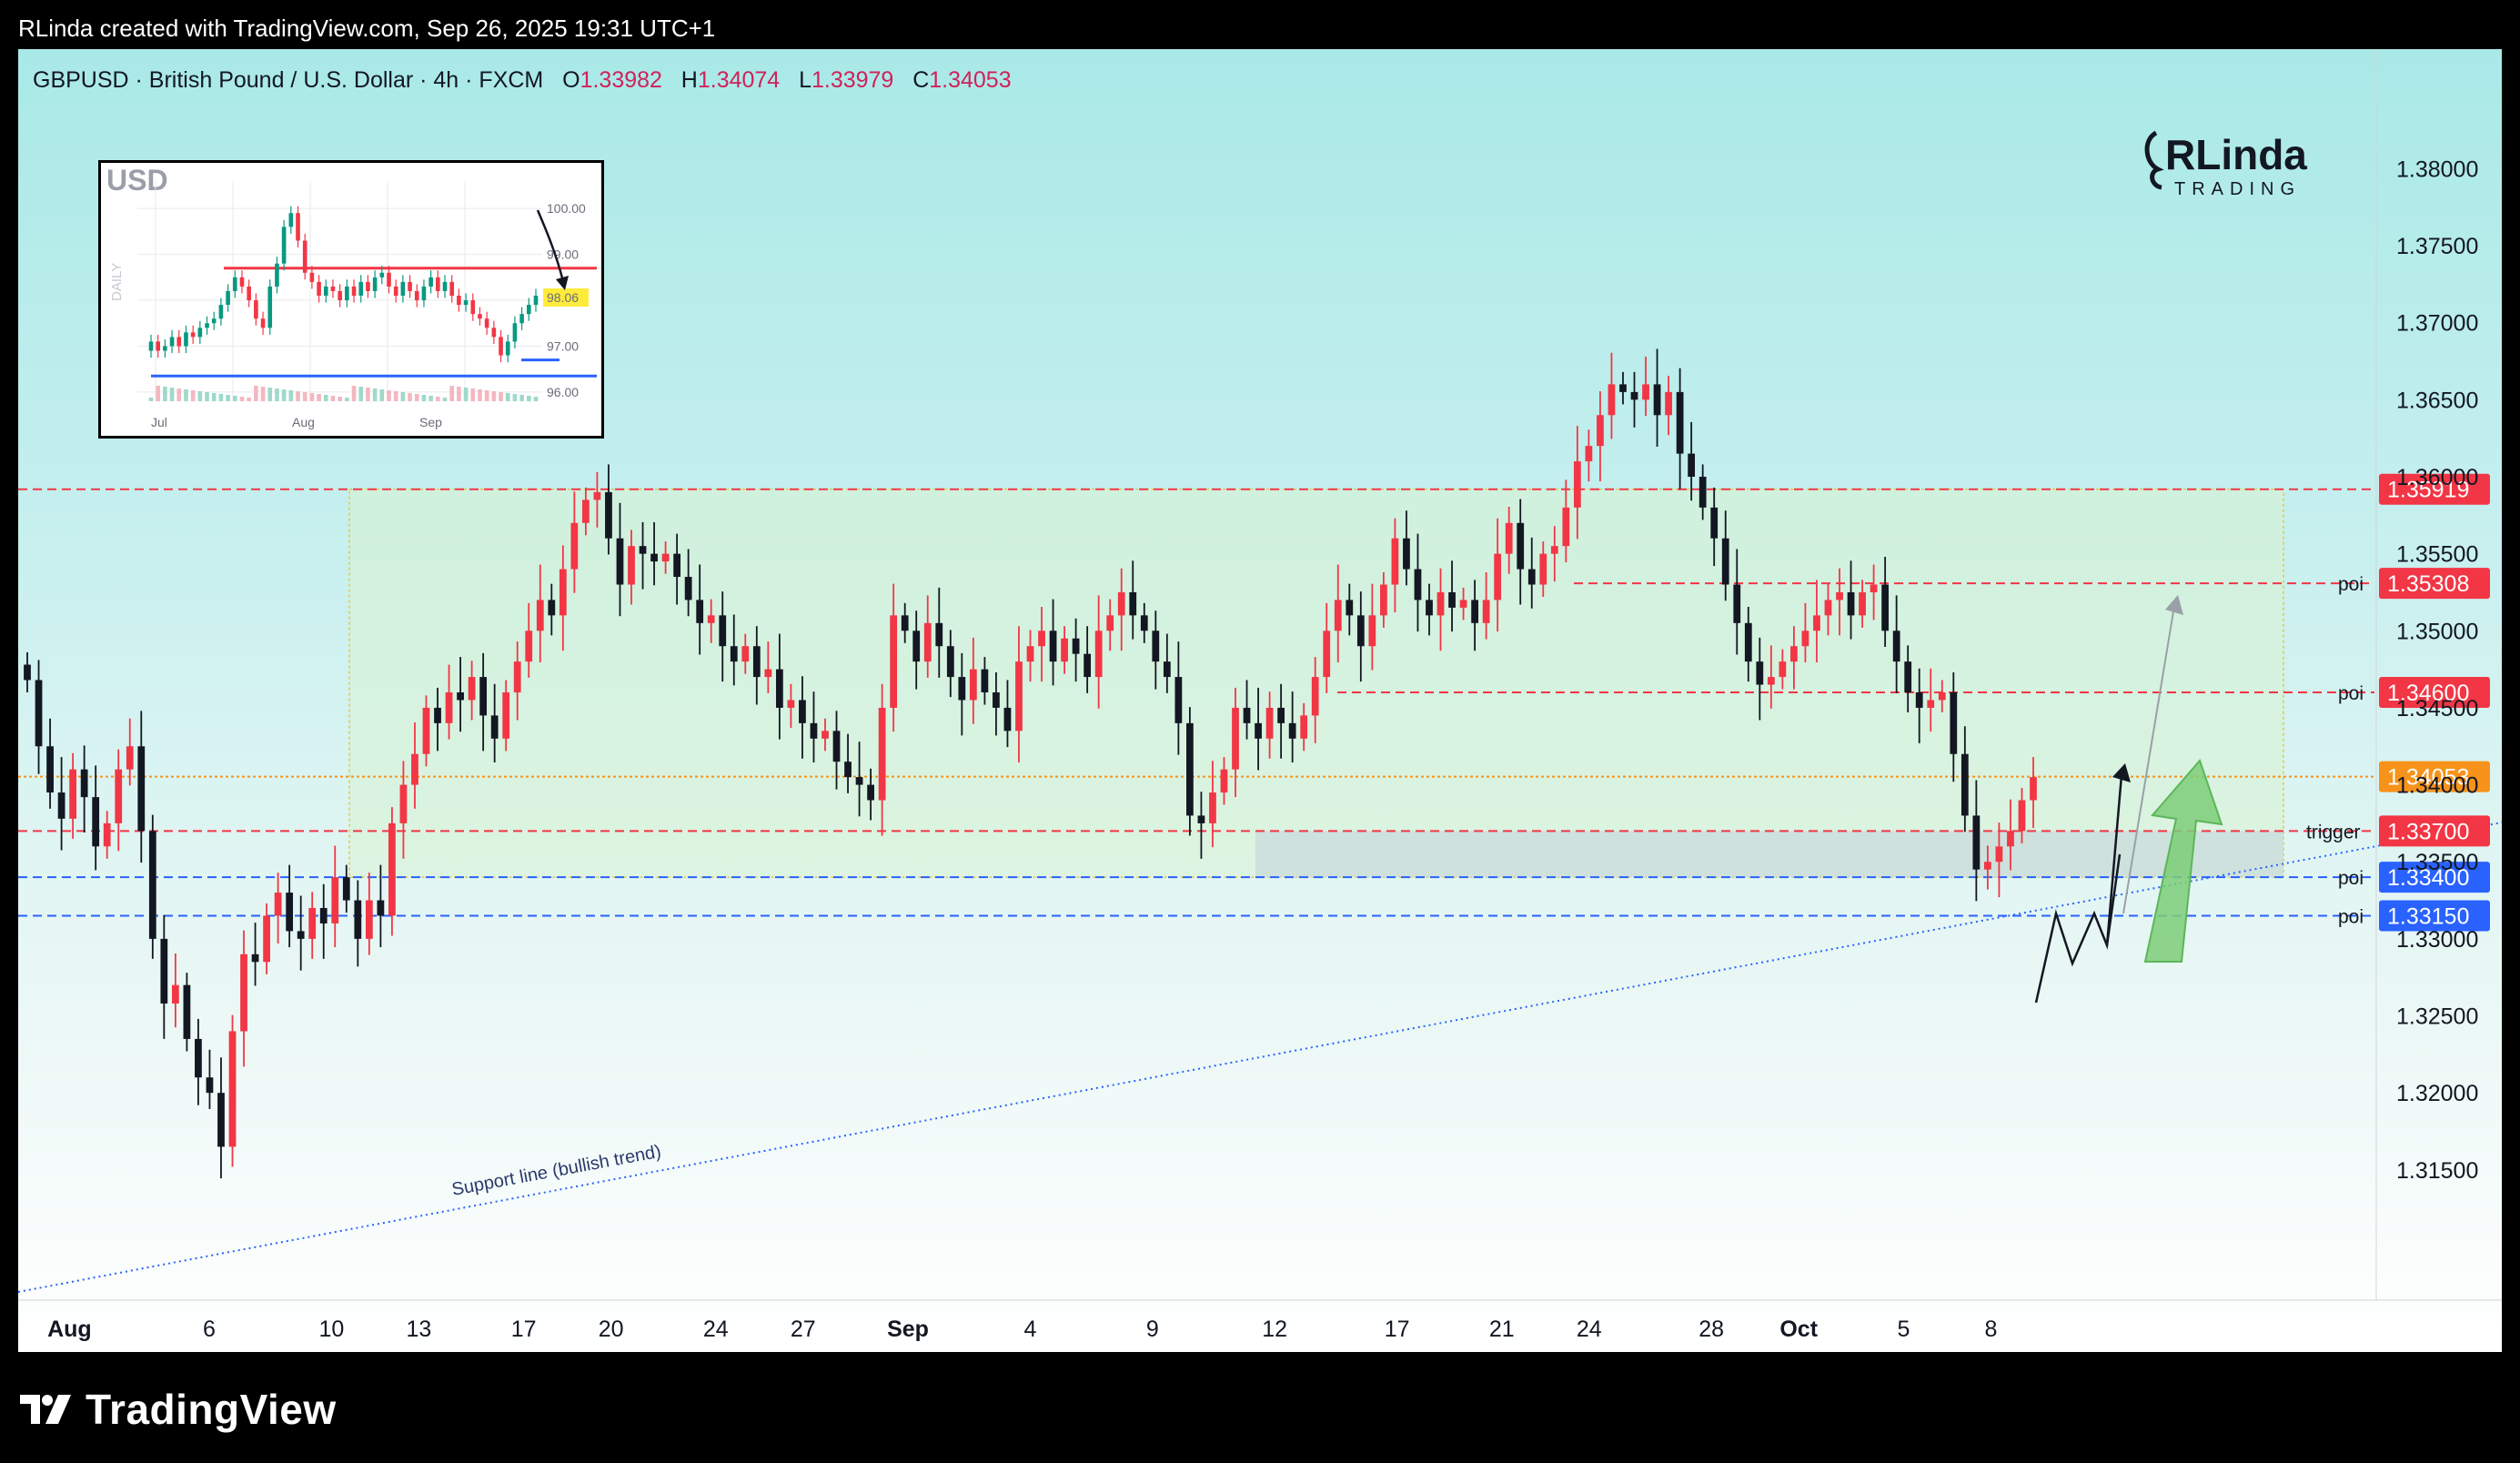  Describe the element at coordinates (2428, 584) in the screenshot. I see `price-tag-label-1: 1.35308` at that location.